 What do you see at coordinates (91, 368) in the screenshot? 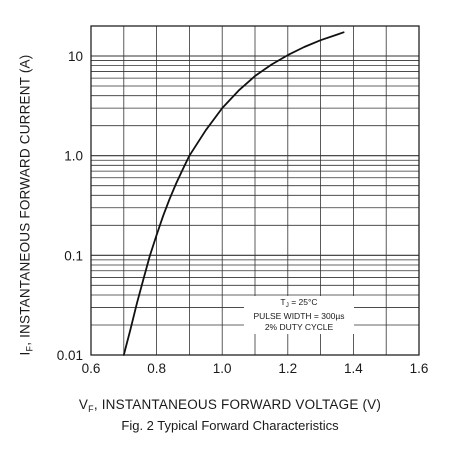
I see `x-tick-label: 0.6` at bounding box center [91, 368].